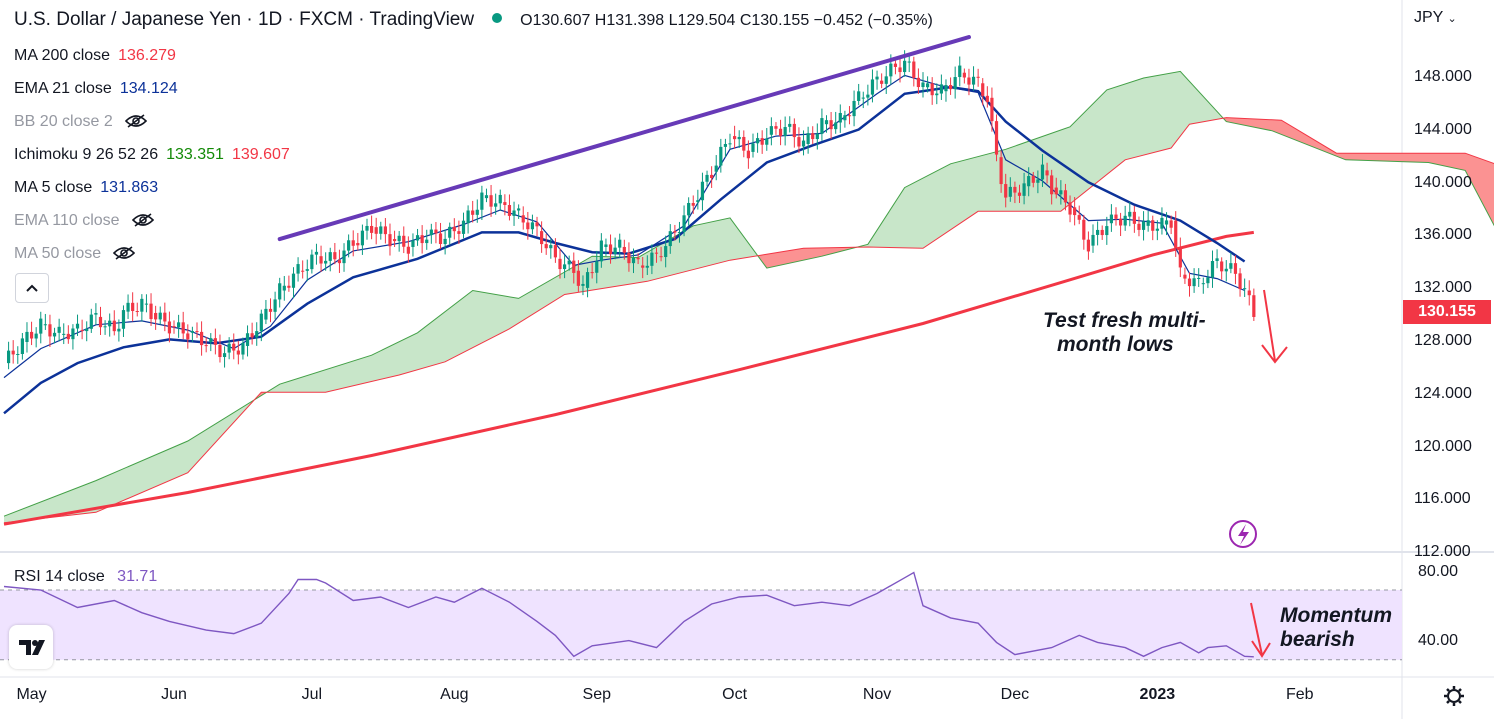 The height and width of the screenshot is (719, 1494). What do you see at coordinates (90, 188) in the screenshot?
I see `legend-ma5: MA 5 close 131.863` at bounding box center [90, 188].